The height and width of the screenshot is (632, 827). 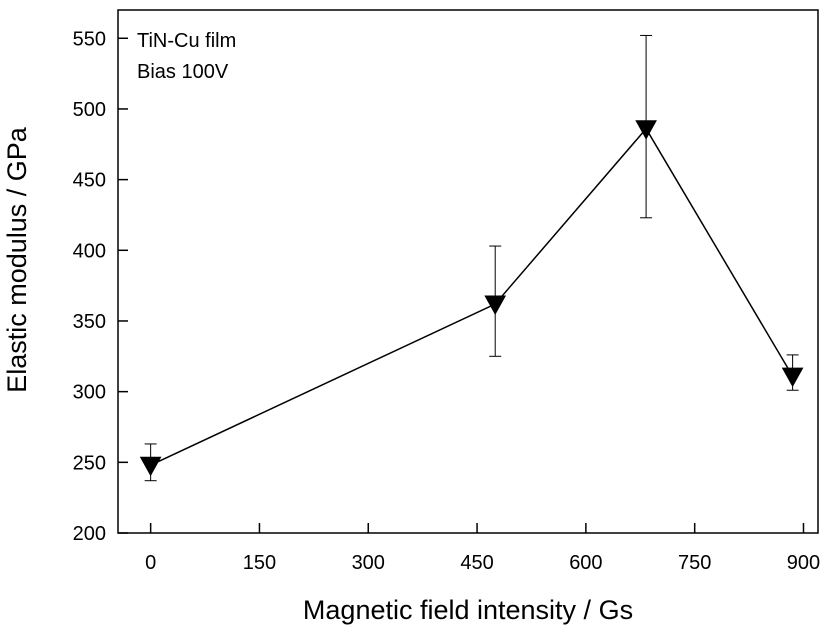 I want to click on y-tick-label: 450, so click(x=89, y=181).